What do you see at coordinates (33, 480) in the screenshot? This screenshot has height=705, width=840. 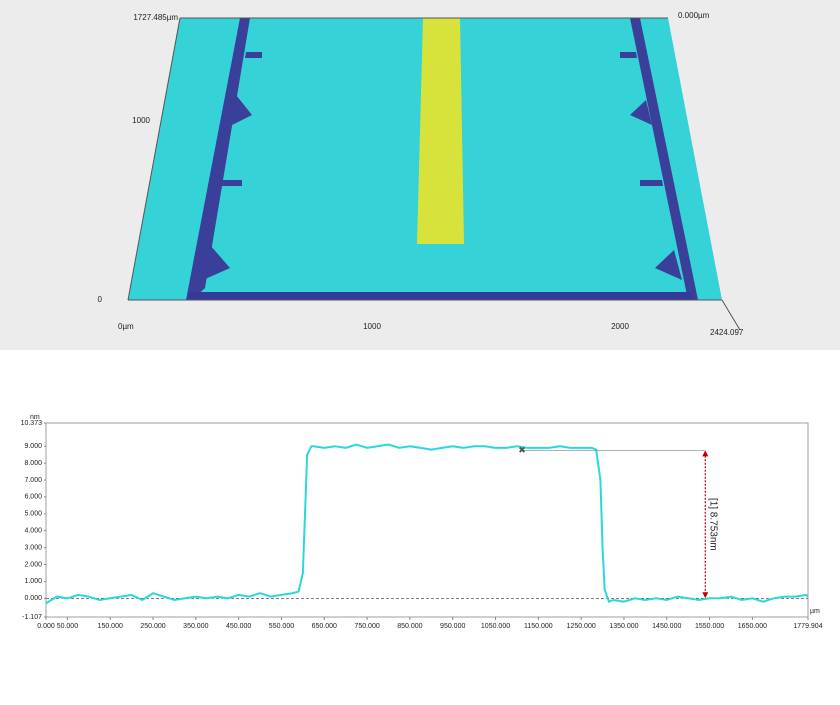 I see `y-tick-label: 7.000` at bounding box center [33, 480].